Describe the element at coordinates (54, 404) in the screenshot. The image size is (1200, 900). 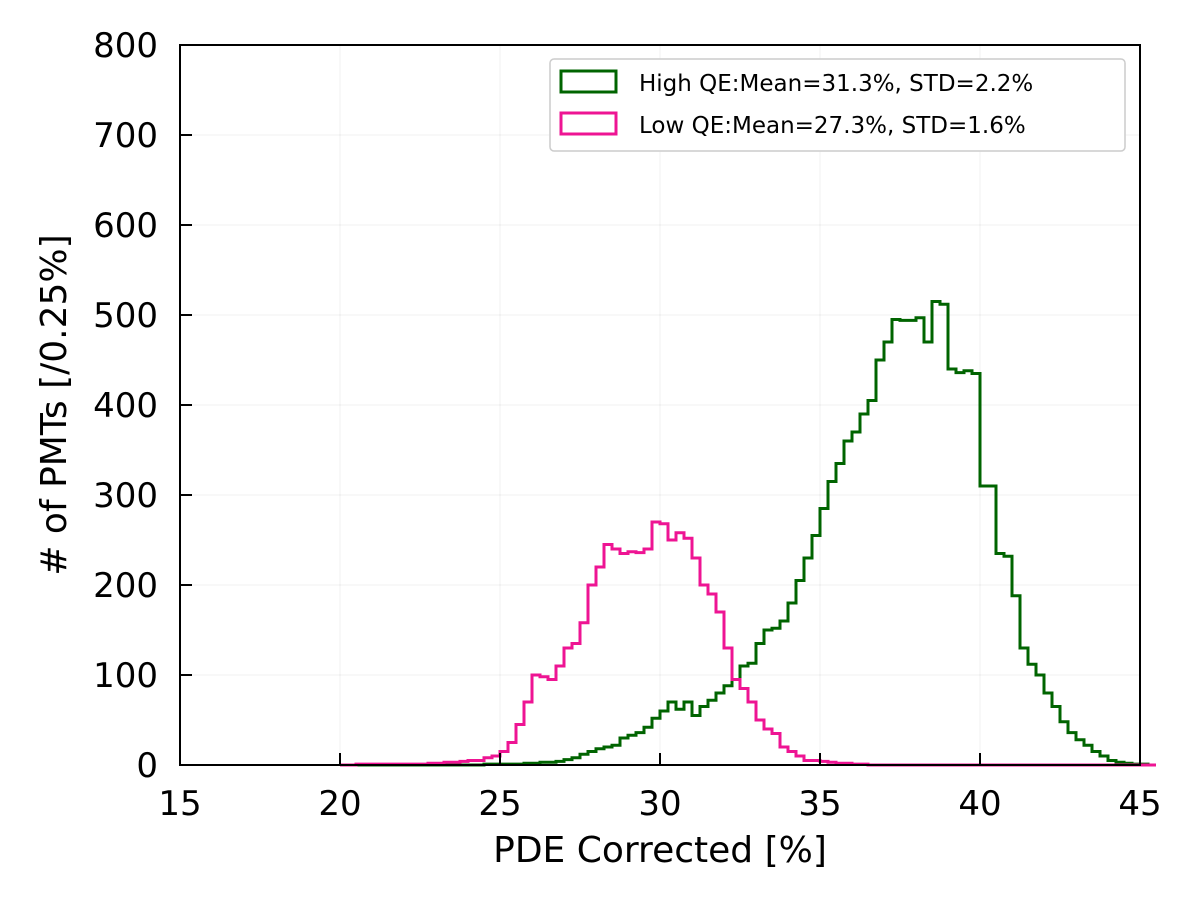
I see `y-axis-label: # of PMTs [/0.25%]` at that location.